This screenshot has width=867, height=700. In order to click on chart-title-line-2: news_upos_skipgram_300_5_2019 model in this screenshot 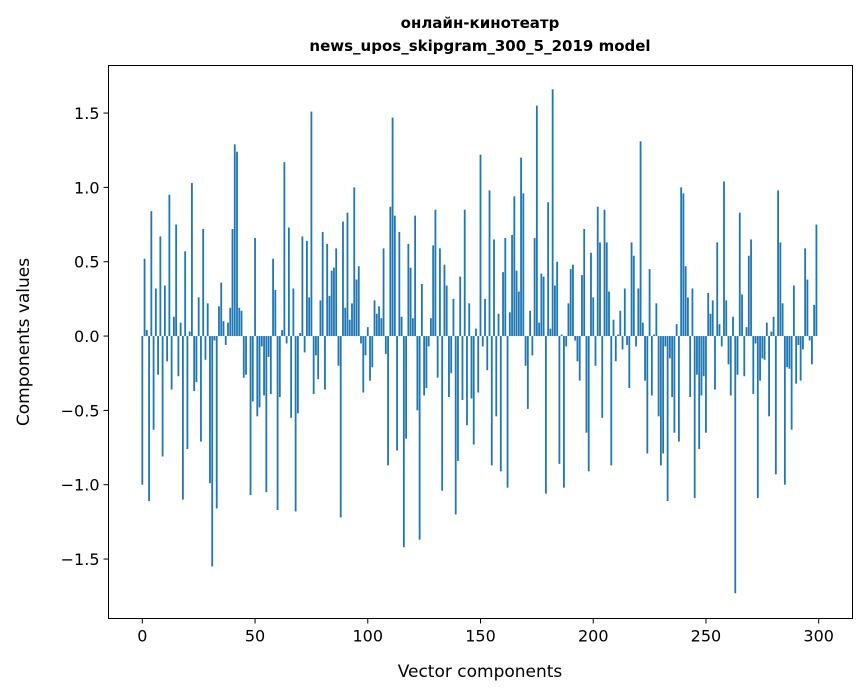, I will do `click(479, 46)`.